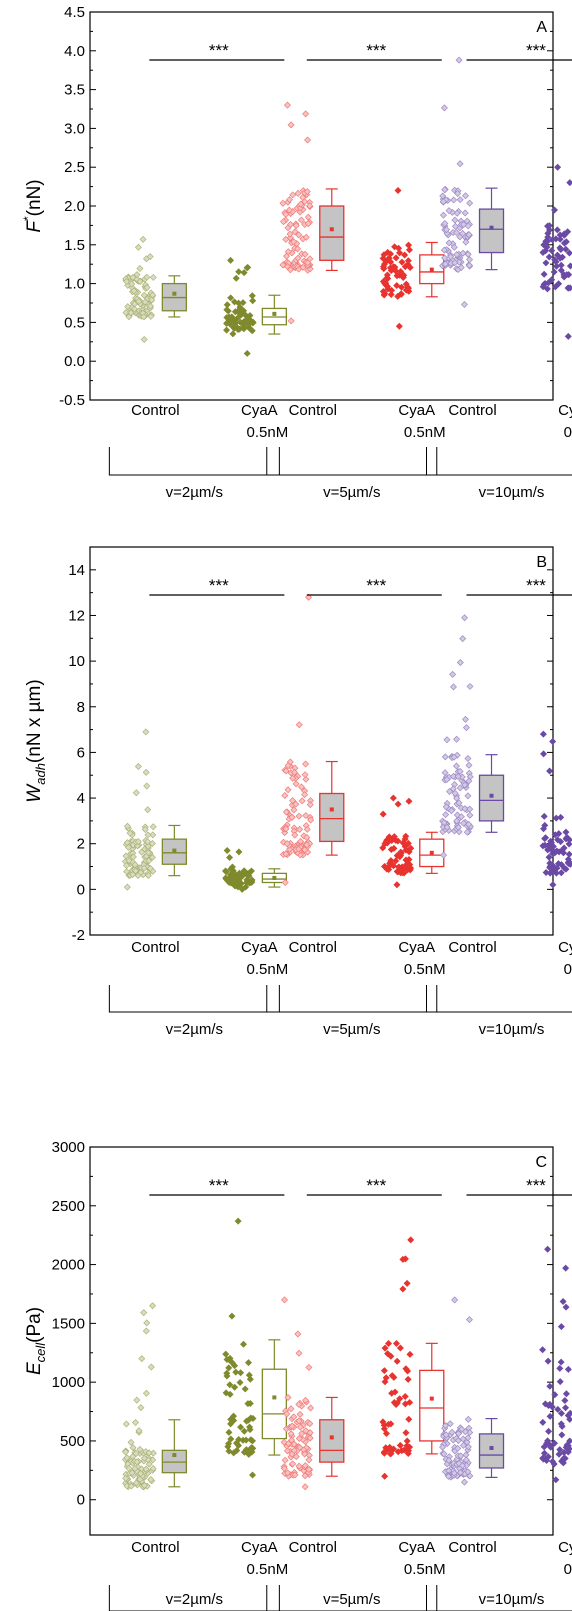  What do you see at coordinates (81, 844) in the screenshot?
I see `y-tick-label: 2` at bounding box center [81, 844].